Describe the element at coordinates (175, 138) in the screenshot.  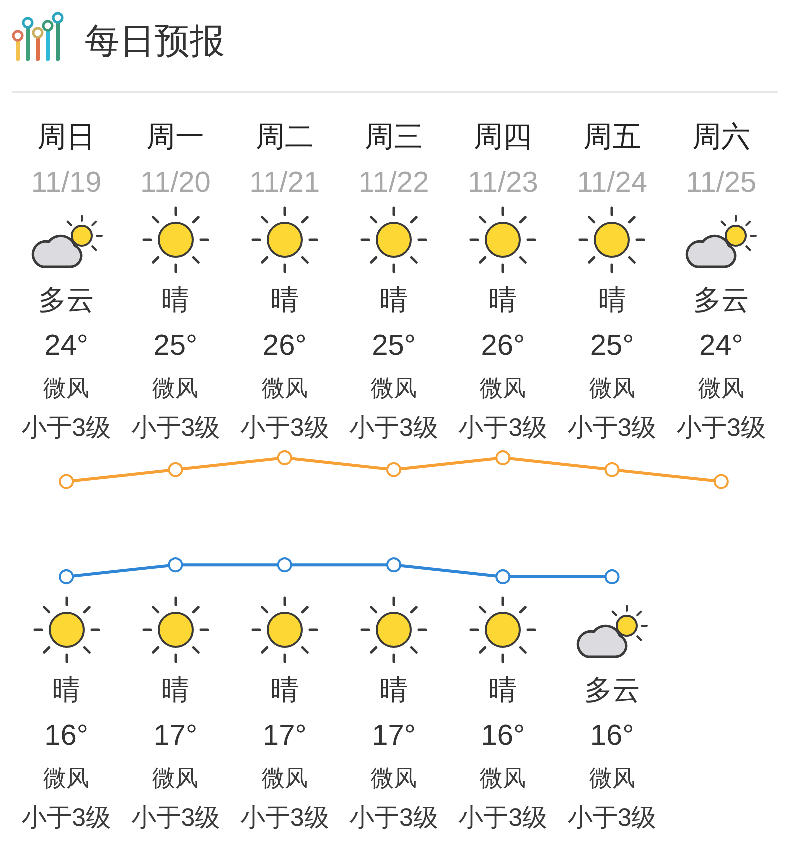
I see `x-tick-label: 周一` at that location.